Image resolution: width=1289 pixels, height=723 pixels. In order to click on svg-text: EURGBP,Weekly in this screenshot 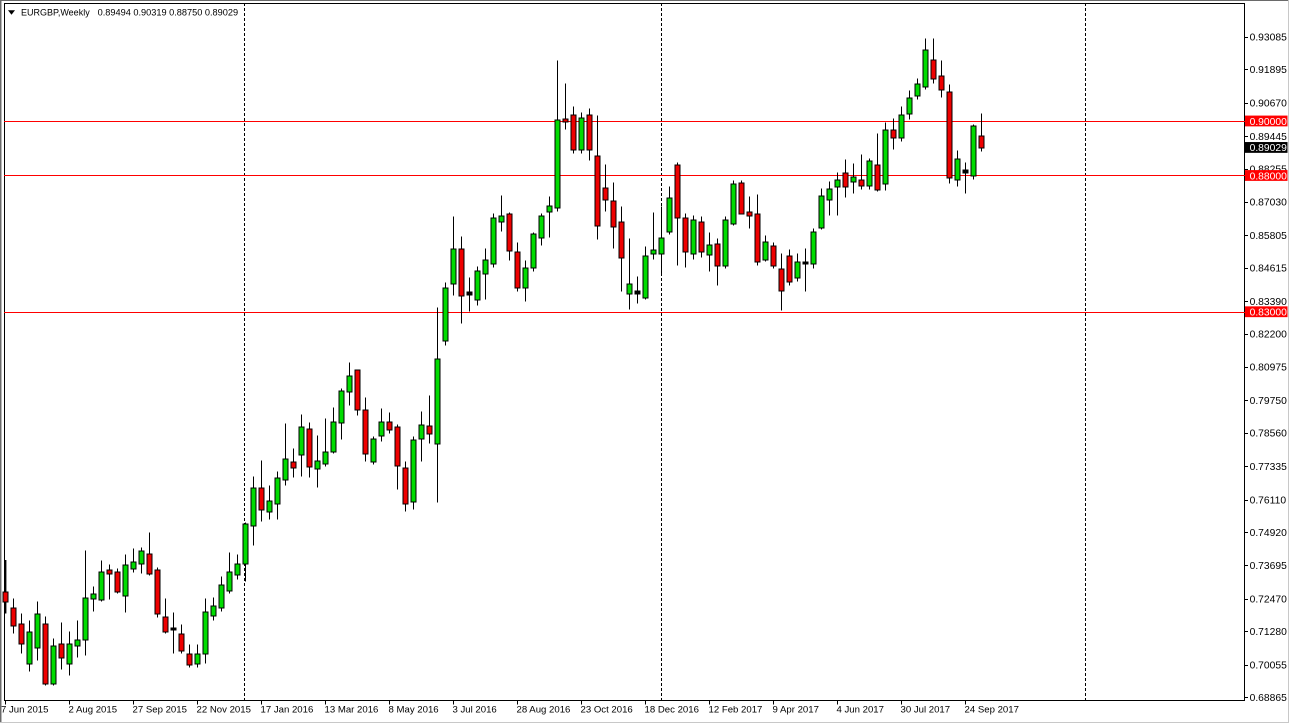, I will do `click(55, 13)`.